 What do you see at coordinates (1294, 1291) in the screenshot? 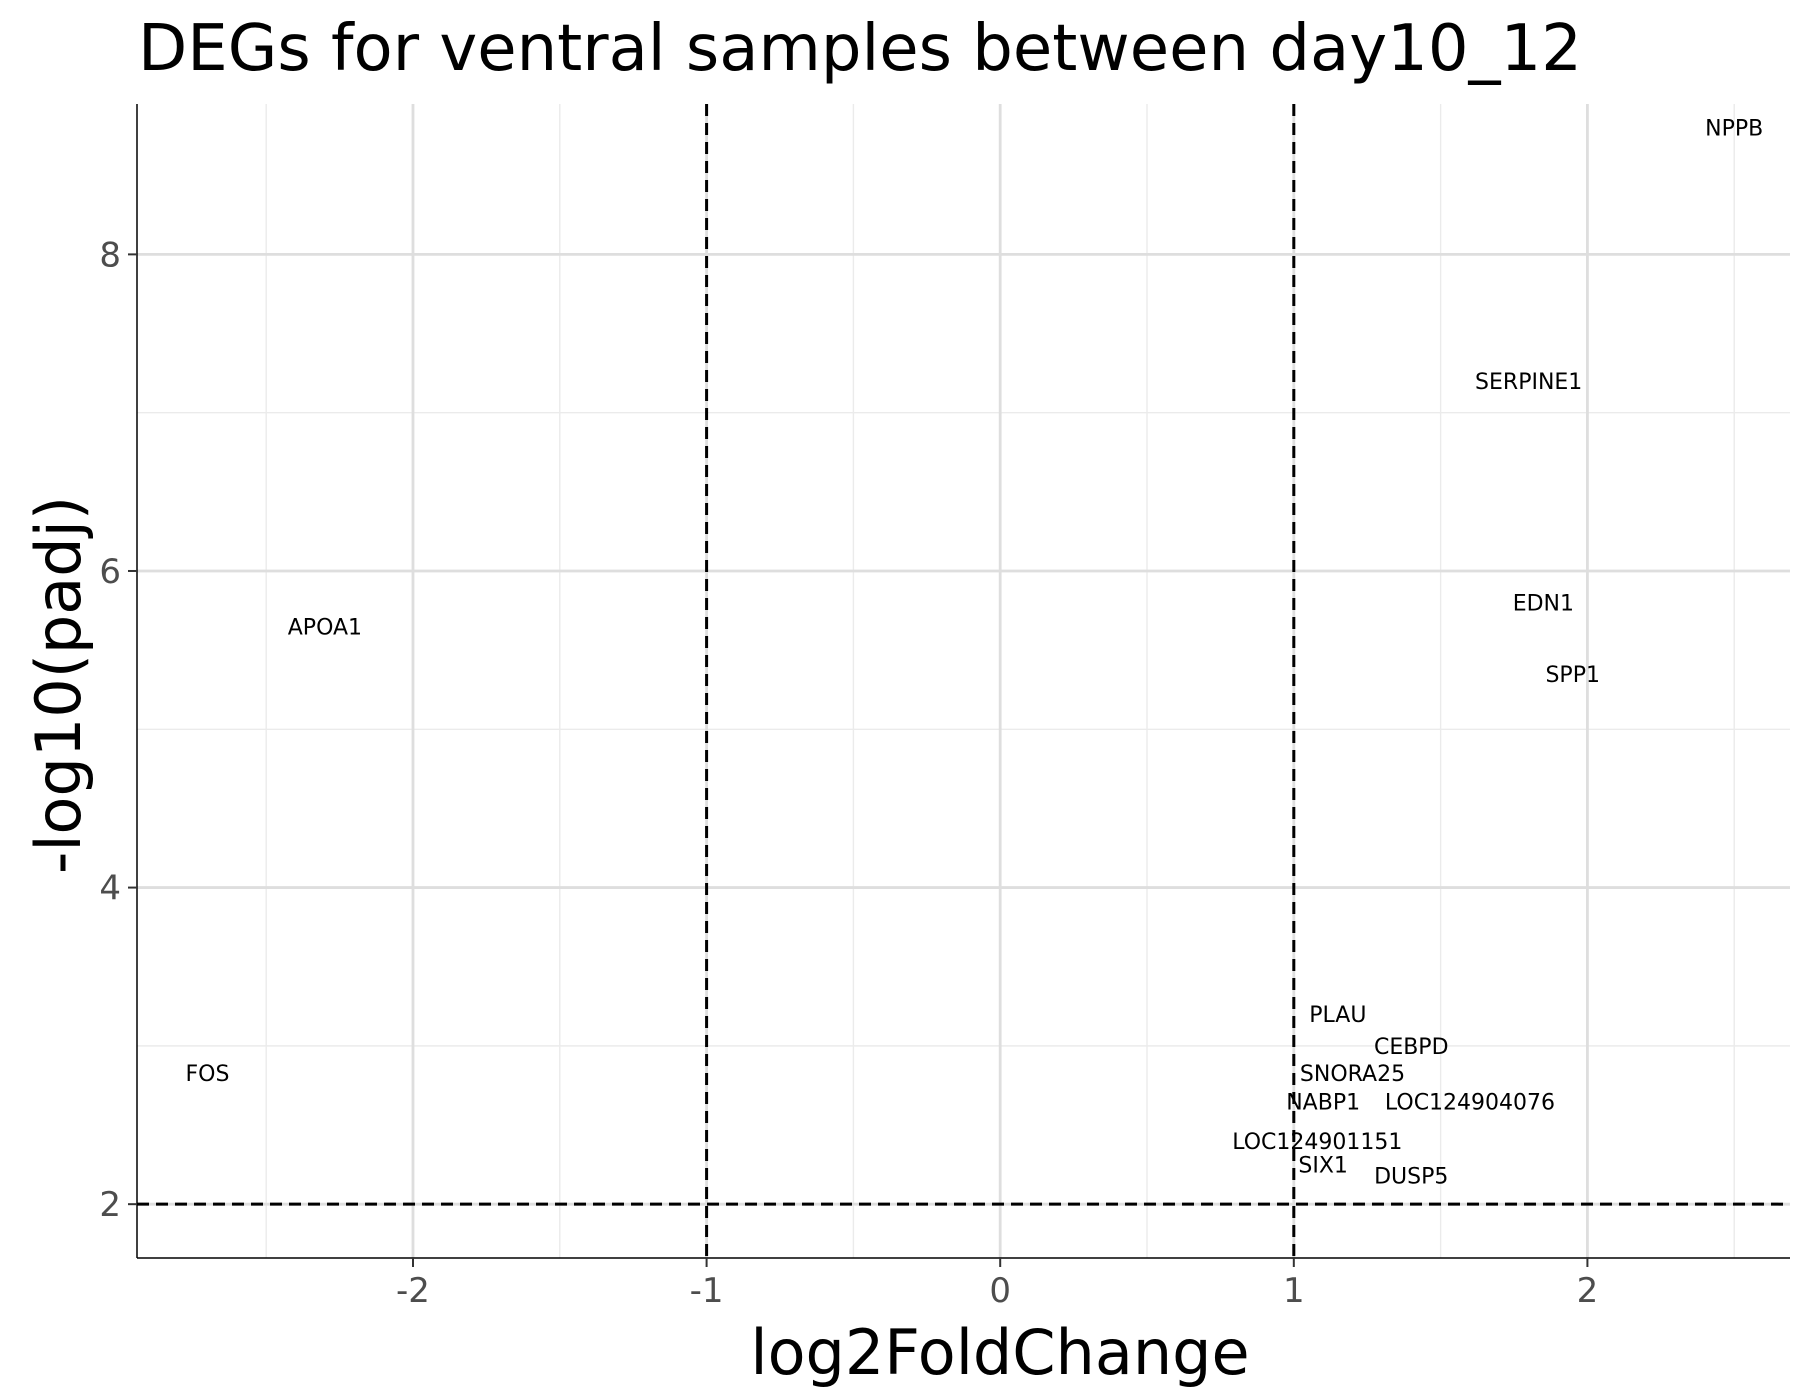
I see `x-tick-label: 1` at bounding box center [1294, 1291].